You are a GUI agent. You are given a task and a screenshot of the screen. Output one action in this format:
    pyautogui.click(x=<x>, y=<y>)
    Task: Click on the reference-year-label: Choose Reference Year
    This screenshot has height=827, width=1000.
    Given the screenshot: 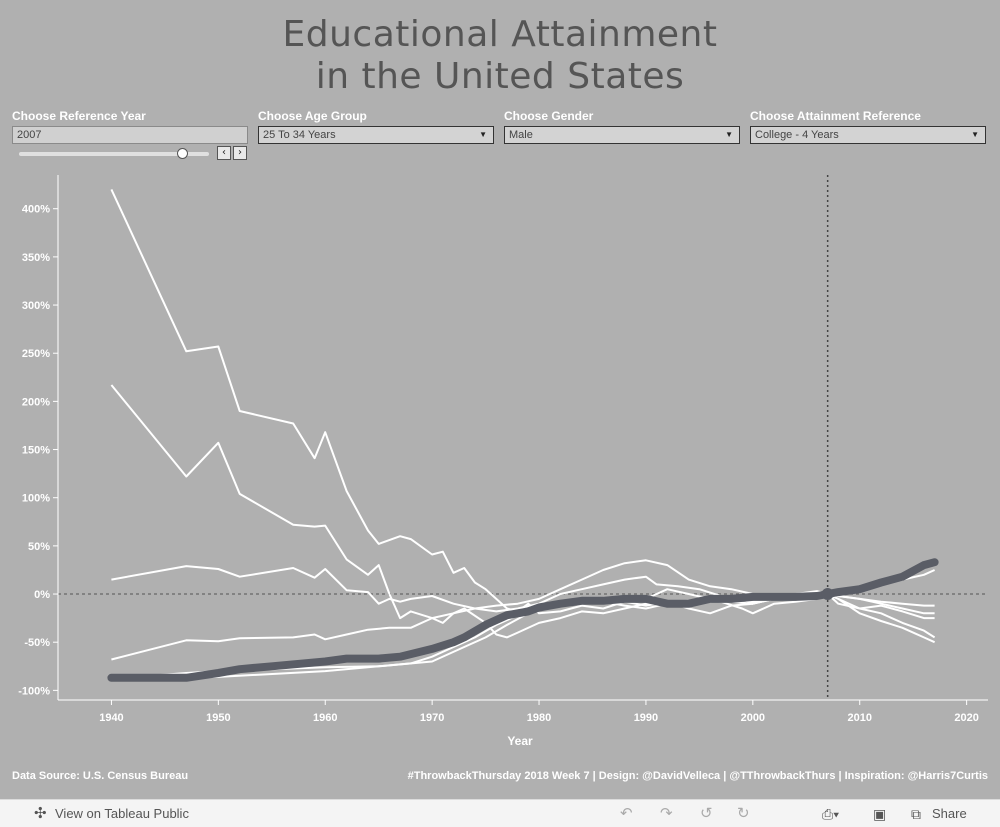 What is the action you would take?
    pyautogui.click(x=79, y=116)
    